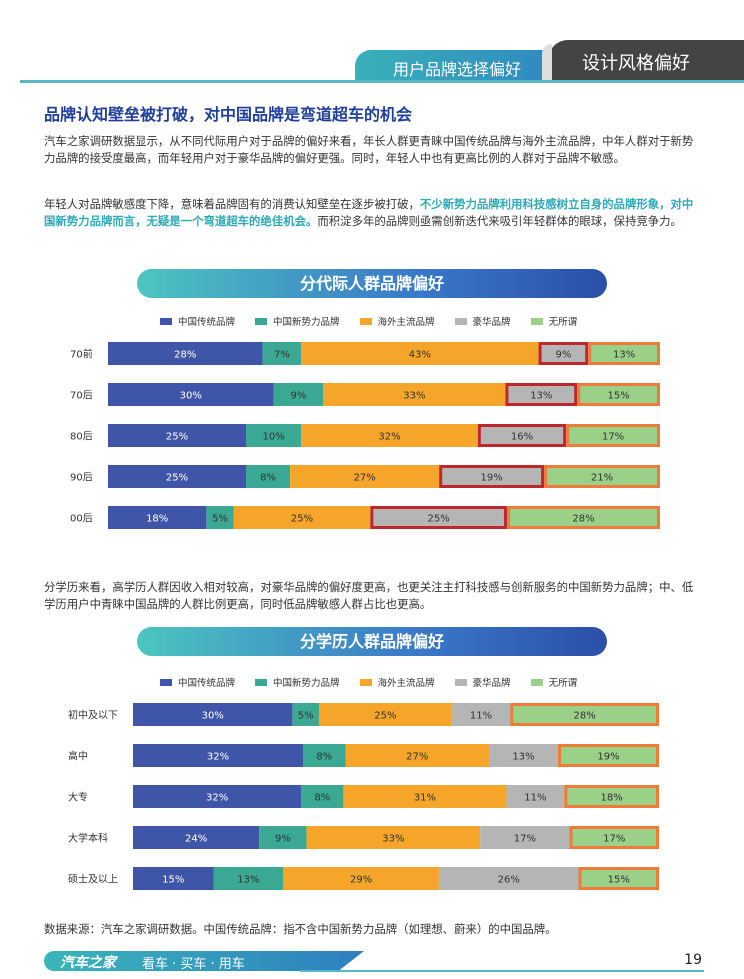  What do you see at coordinates (81, 396) in the screenshot?
I see `category-label: 70后` at bounding box center [81, 396].